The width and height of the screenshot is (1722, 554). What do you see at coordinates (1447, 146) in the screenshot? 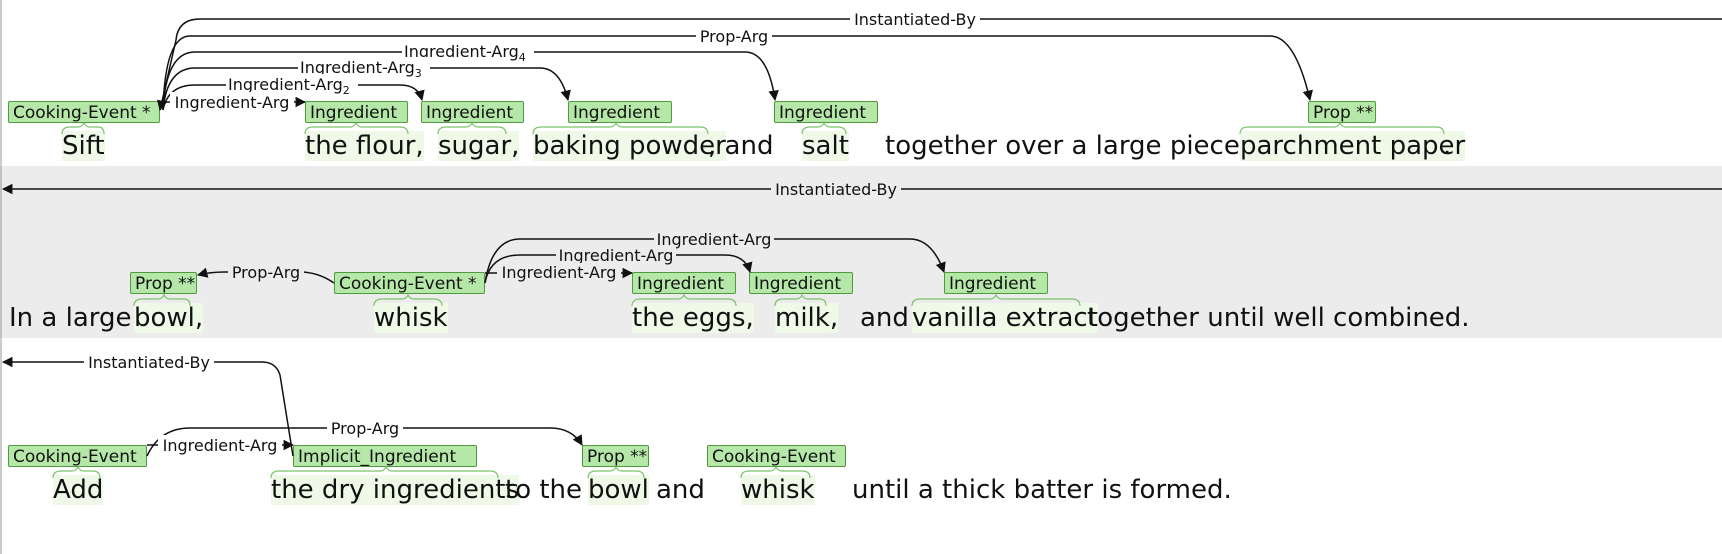
I see `token-period: .` at bounding box center [1447, 146].